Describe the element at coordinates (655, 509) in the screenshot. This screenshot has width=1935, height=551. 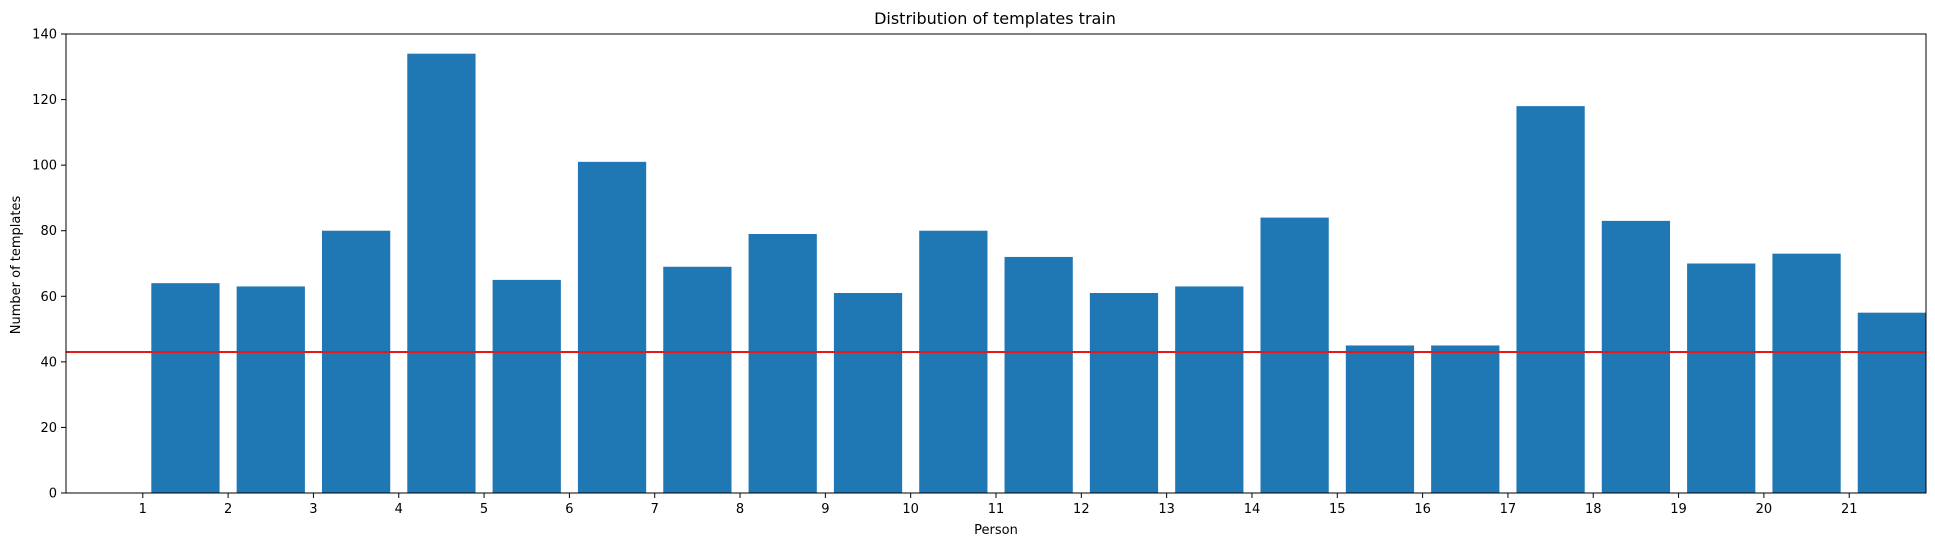
I see `x-tick-label-7: 7` at that location.